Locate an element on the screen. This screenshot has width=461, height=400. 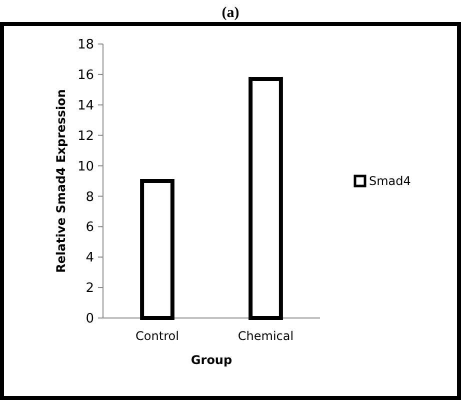
x-tick-label: Chemical is located at coordinates (266, 336).